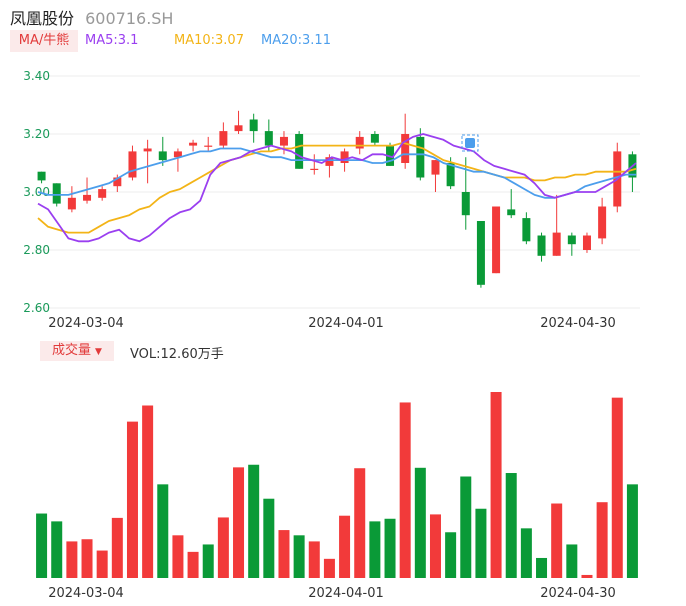 The image size is (686, 606). Describe the element at coordinates (36, 76) in the screenshot. I see `y-tick-label: 3.40` at that location.